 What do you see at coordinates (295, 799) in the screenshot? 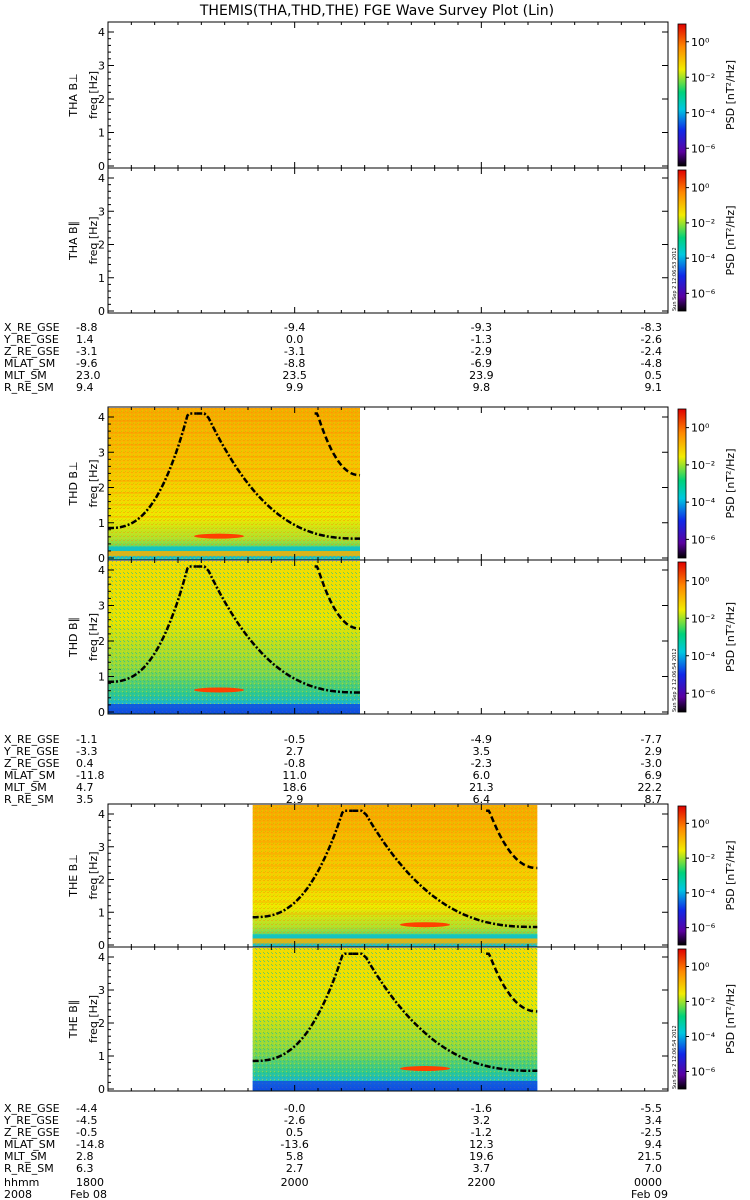
I see `ephemeris-value: 2.9` at bounding box center [295, 799].